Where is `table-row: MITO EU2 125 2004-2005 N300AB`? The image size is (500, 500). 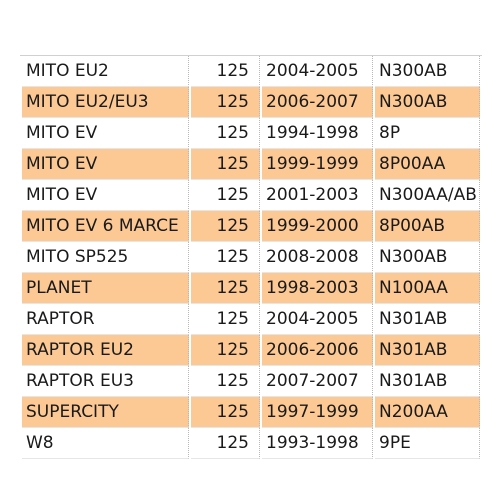
table-row: MITO EU2 125 2004-2005 N300AB is located at coordinates (251, 71).